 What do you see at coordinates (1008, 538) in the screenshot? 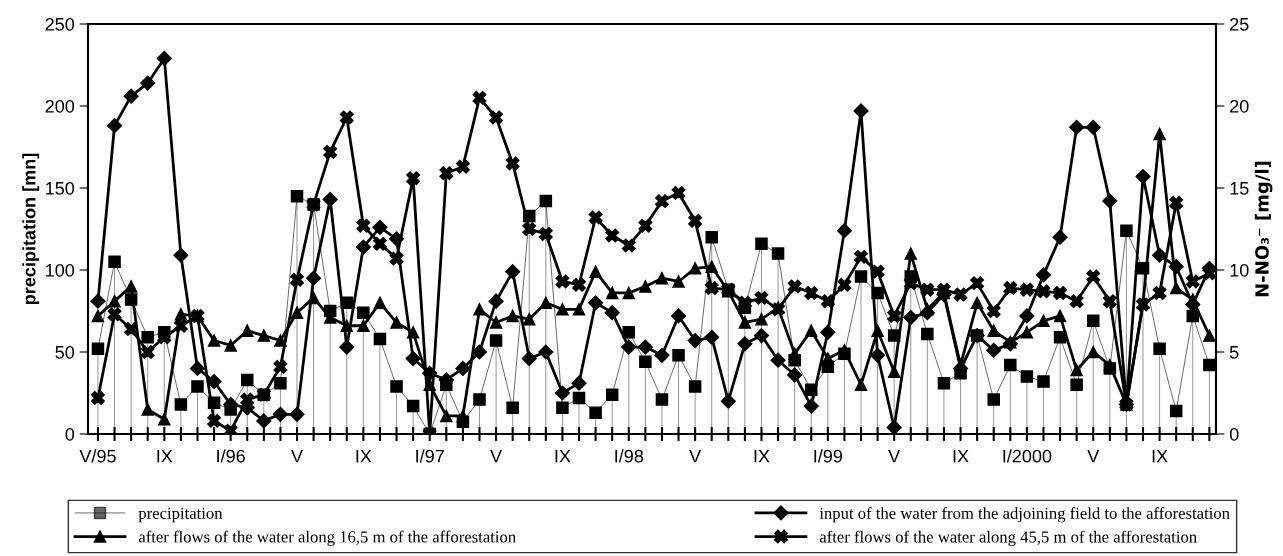
I see `legend-label: after flows of the water along 45,5 m of the afforestation` at bounding box center [1008, 538].